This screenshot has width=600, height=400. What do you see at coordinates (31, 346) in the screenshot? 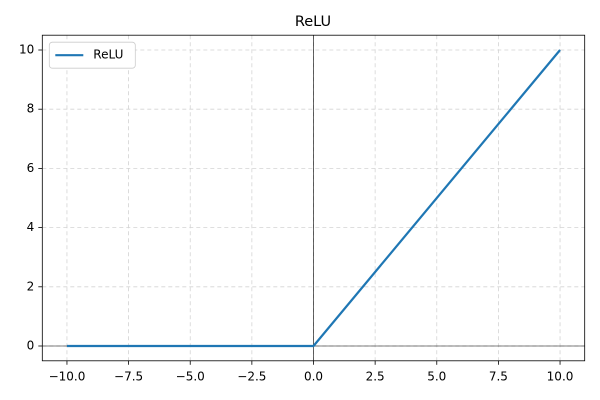
I see `y-tick-label: 0` at bounding box center [31, 346].